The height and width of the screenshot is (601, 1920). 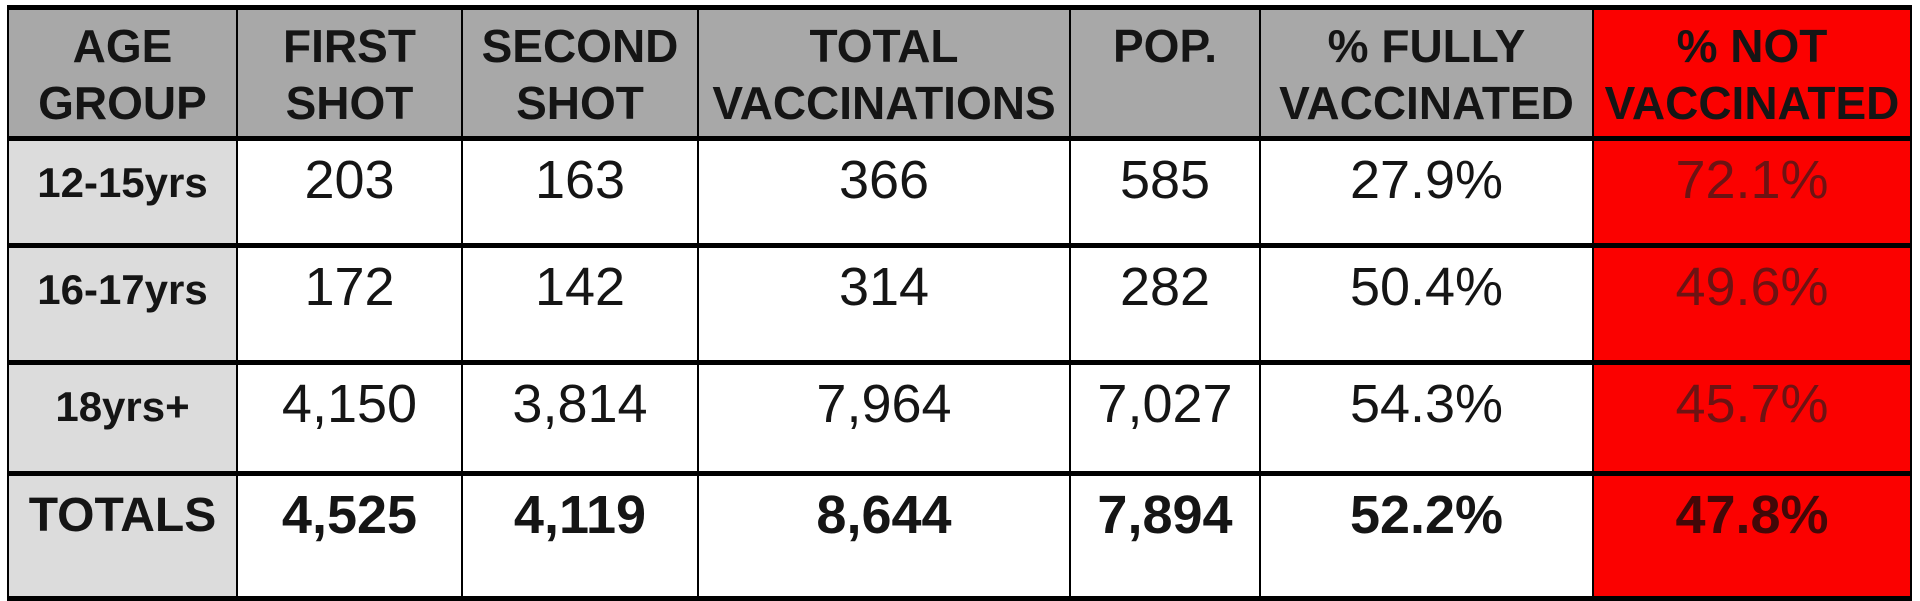 What do you see at coordinates (349, 536) in the screenshot?
I see `first-shot-total-cell: 4,525` at bounding box center [349, 536].